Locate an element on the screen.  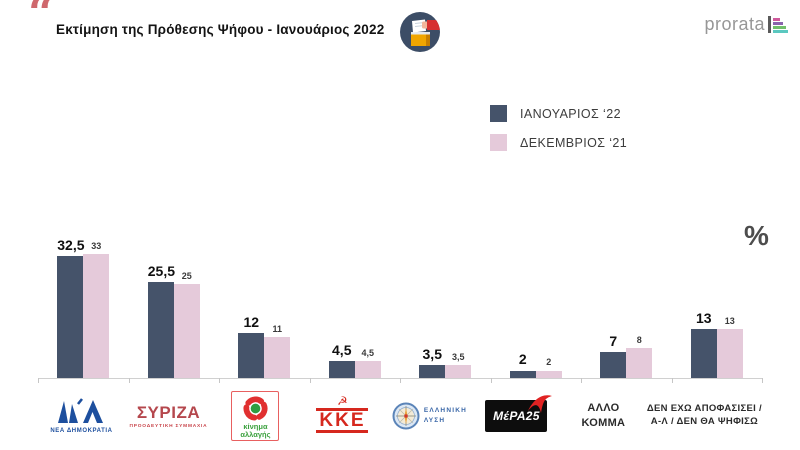
bar-value-dec21: 2 is located at coordinates (549, 362).